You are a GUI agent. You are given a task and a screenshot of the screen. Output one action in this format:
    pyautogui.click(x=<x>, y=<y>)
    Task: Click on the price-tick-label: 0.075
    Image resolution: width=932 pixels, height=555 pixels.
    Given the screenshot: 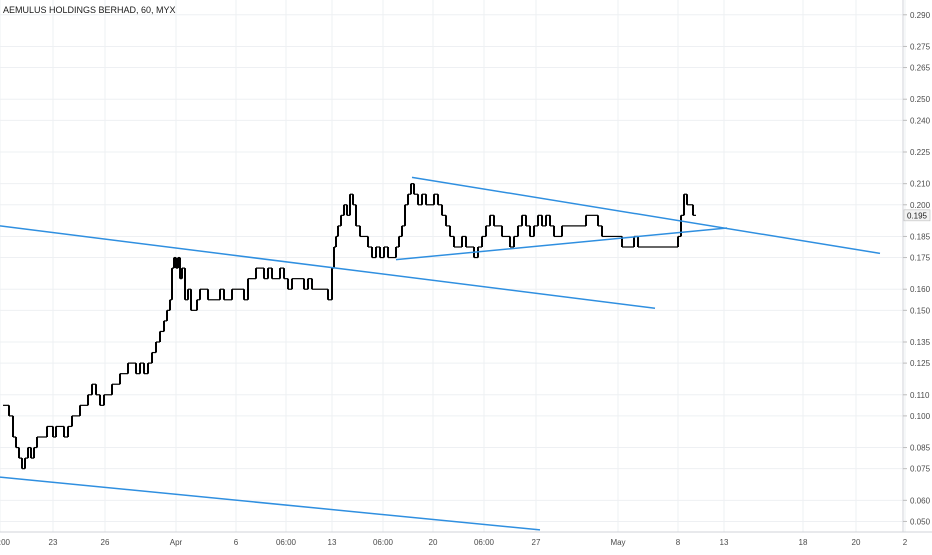 What is the action you would take?
    pyautogui.click(x=920, y=469)
    